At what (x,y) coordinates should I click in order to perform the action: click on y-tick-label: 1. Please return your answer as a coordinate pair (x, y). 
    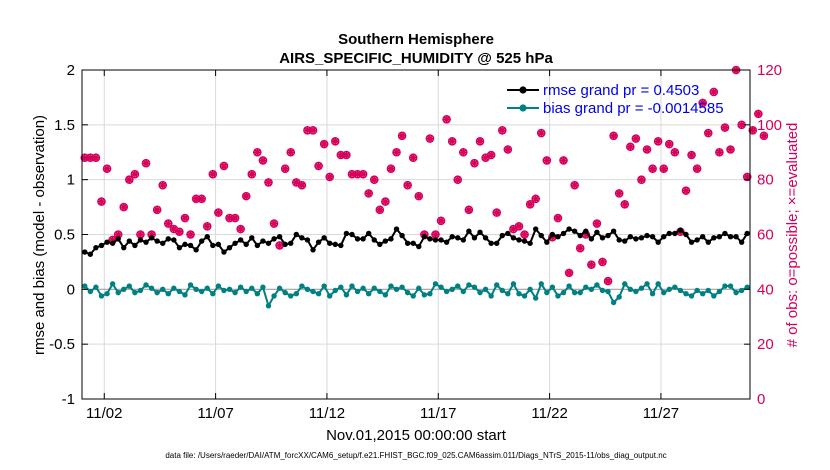
    Looking at the image, I should click on (71, 180).